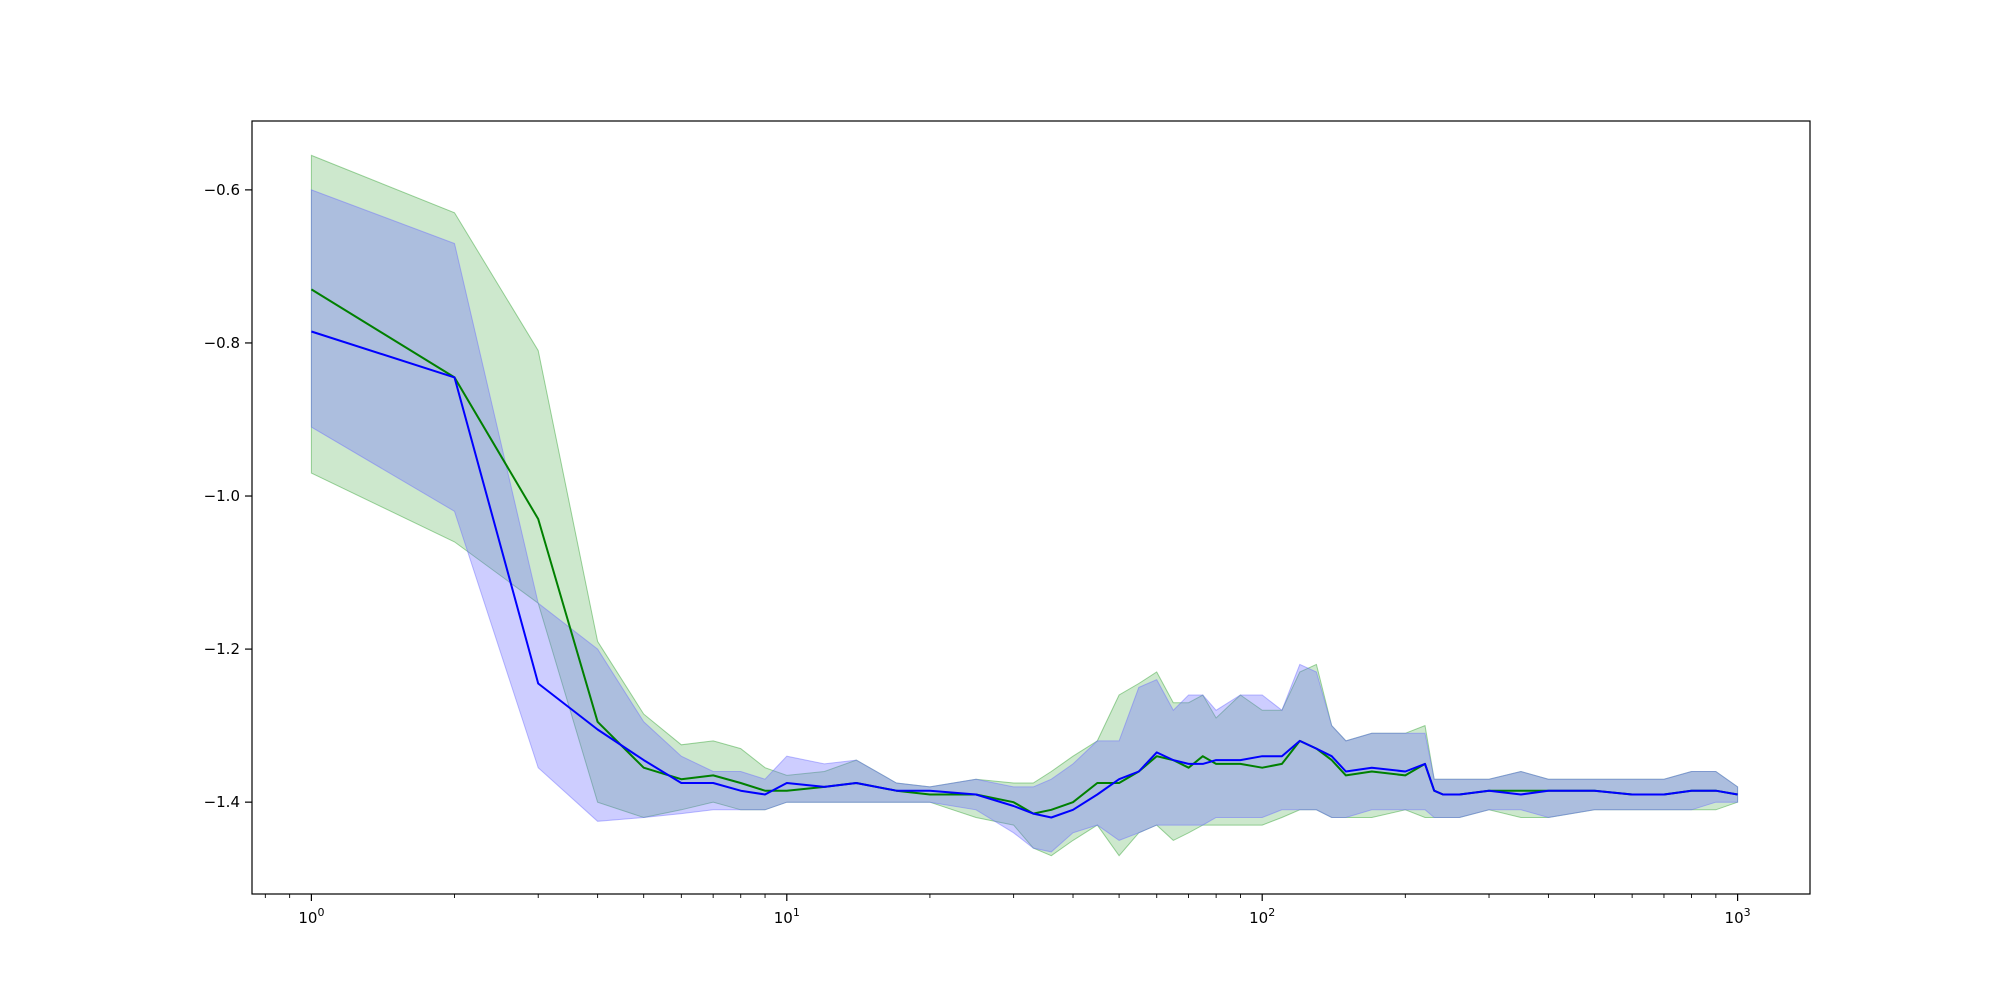  I want to click on y-tick-label: −1.4, so click(222, 802).